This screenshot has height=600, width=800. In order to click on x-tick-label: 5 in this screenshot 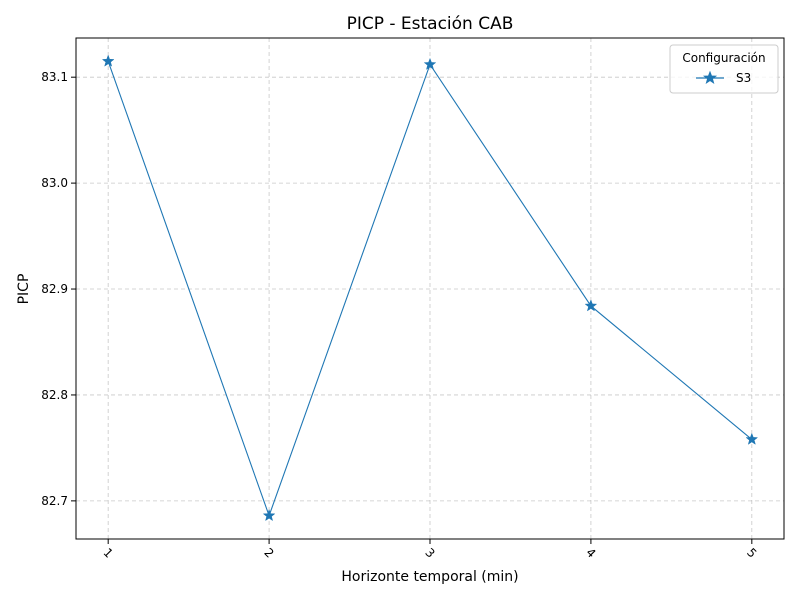, I will do `click(751, 552)`.